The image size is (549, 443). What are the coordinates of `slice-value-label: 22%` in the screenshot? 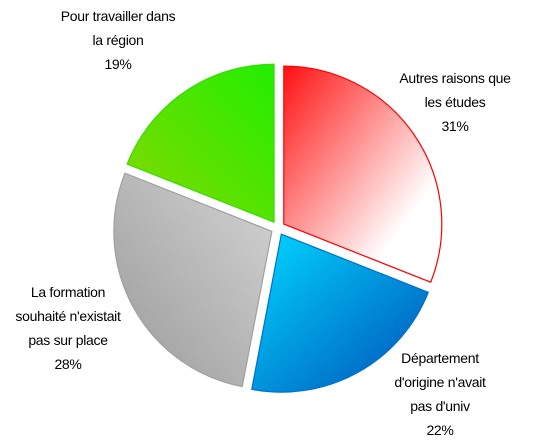 It's located at (439, 430).